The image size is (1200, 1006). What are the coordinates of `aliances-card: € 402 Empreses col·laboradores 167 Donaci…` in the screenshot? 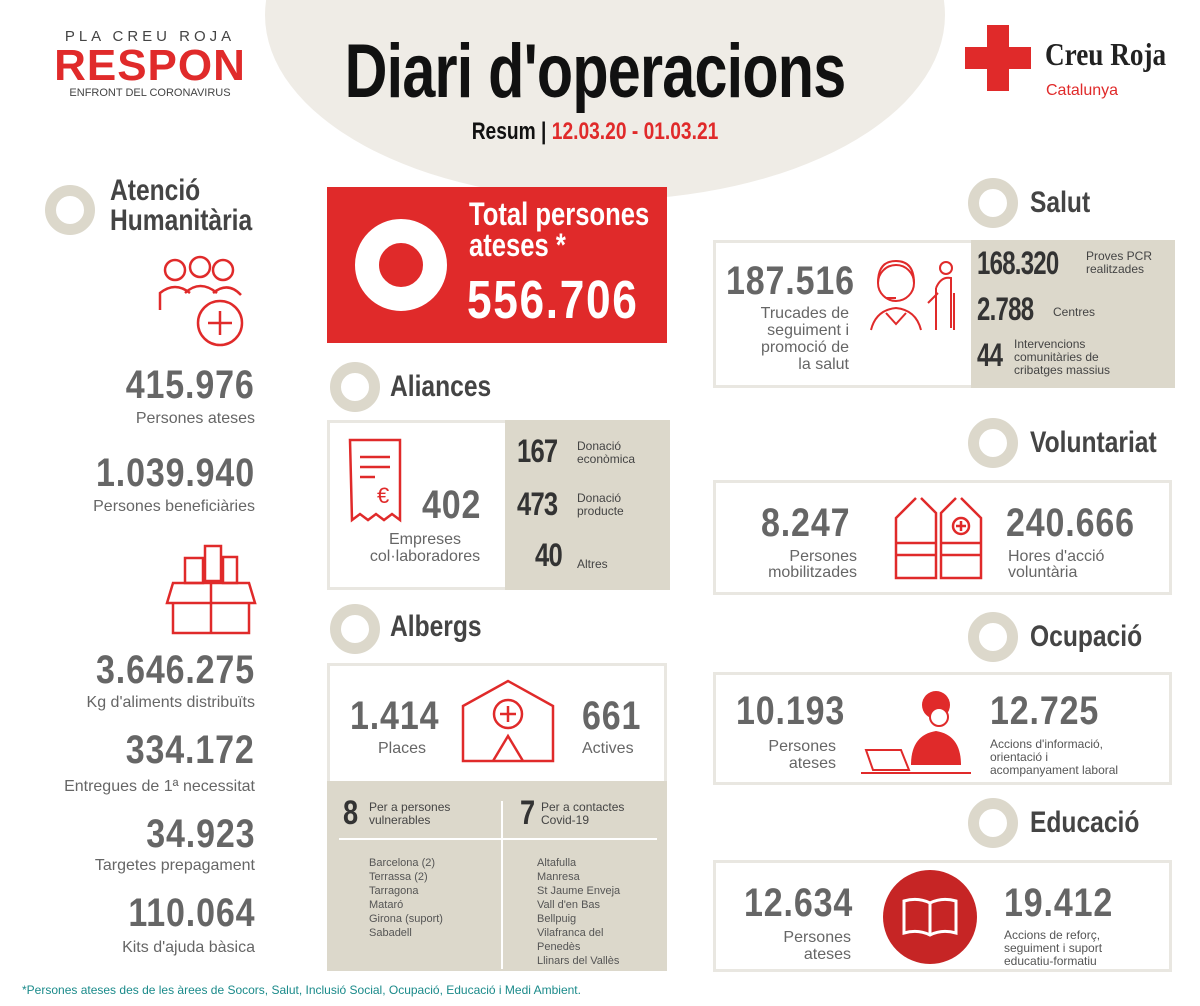 It's located at (498, 505).